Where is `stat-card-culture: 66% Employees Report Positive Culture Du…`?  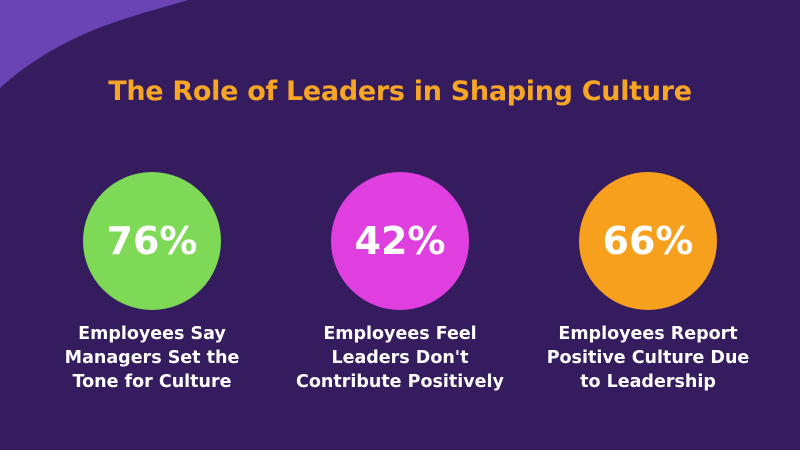 stat-card-culture: 66% Employees Report Positive Culture Du… is located at coordinates (648, 283).